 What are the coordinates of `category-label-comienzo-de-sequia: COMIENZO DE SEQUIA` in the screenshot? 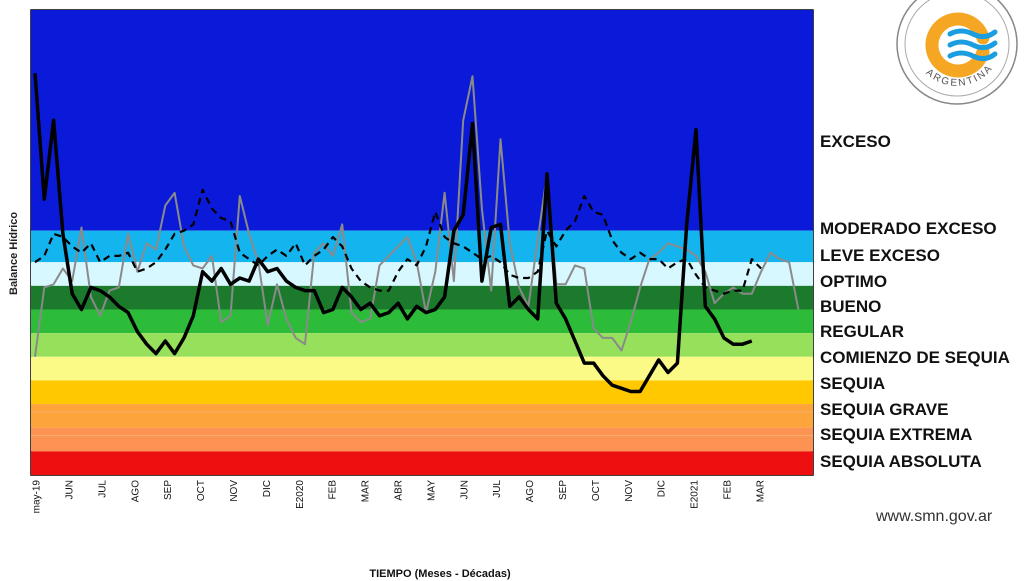 It's located at (915, 357).